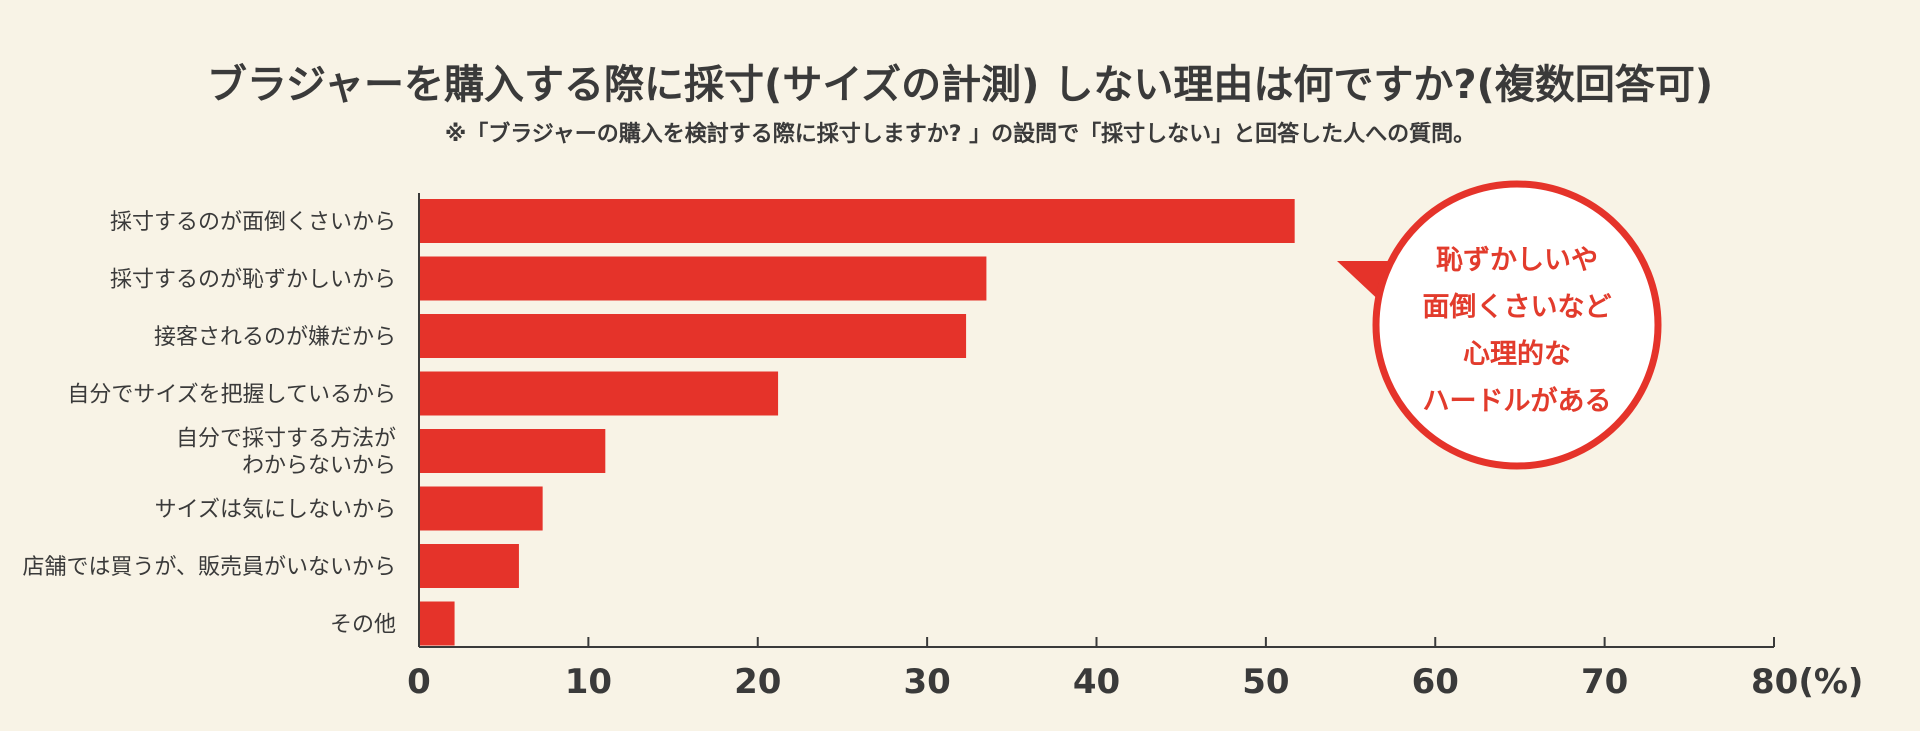 Image resolution: width=1920 pixels, height=731 pixels. I want to click on category-label-8: その他, so click(363, 625).